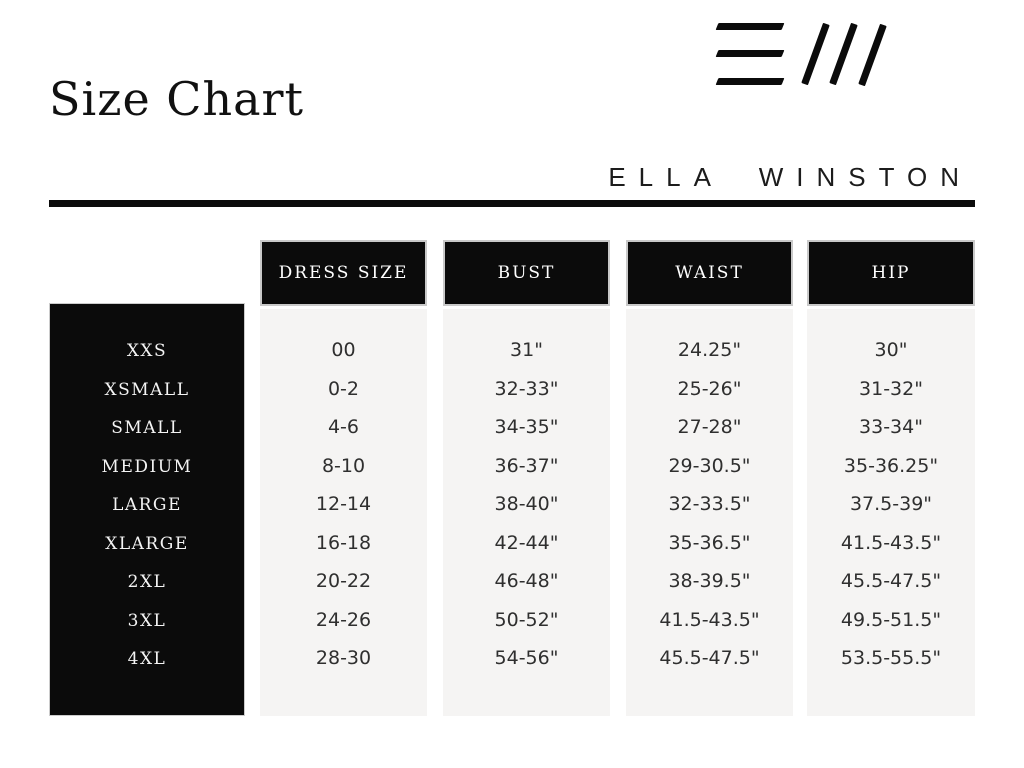 This screenshot has width=1024, height=768. What do you see at coordinates (891, 427) in the screenshot?
I see `cell-value: 33-34"` at bounding box center [891, 427].